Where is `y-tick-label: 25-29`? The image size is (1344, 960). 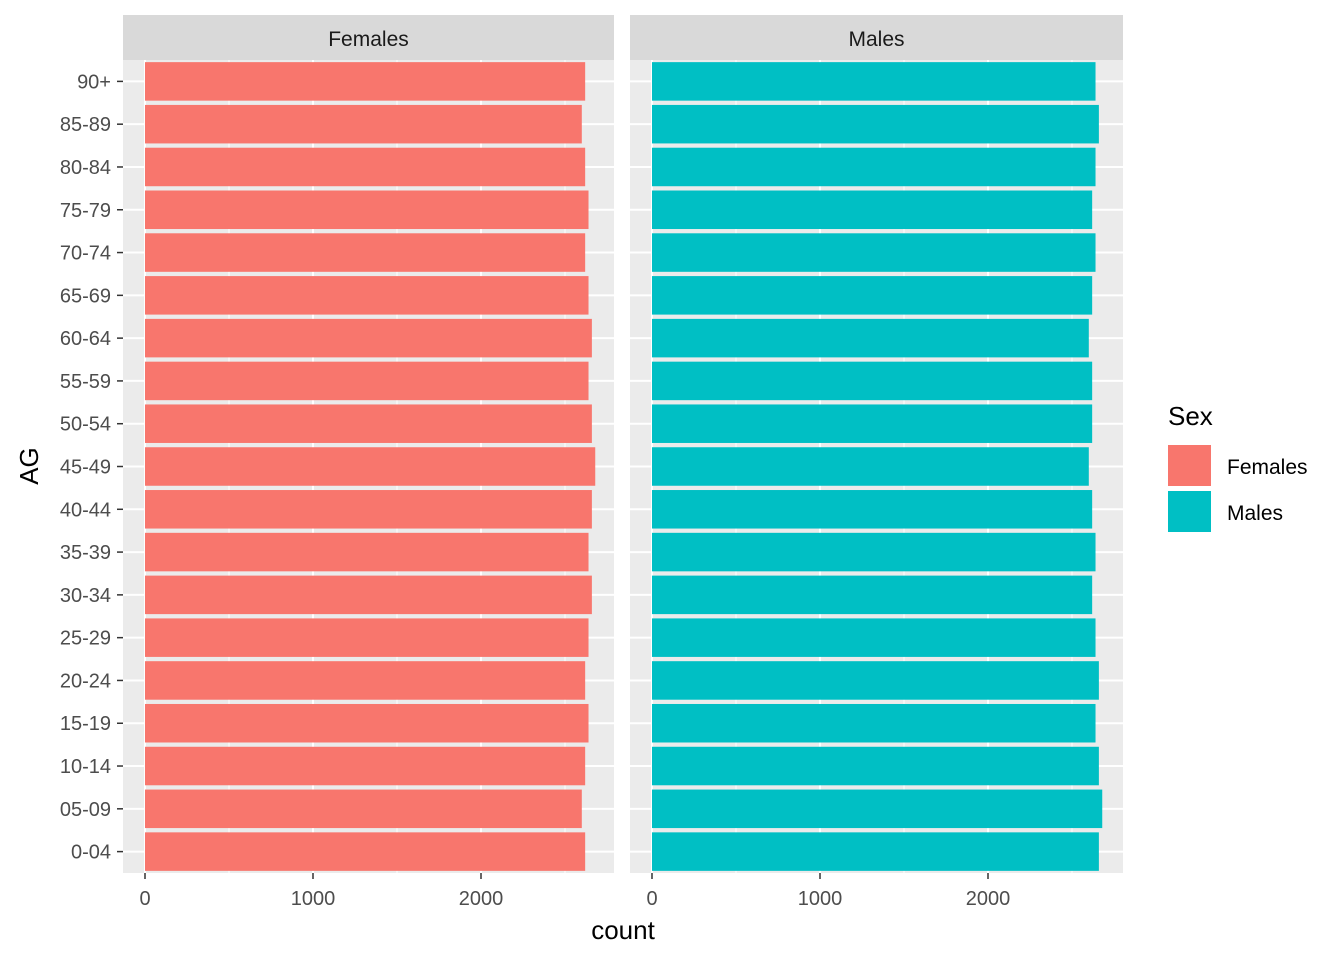
y-tick-label: 25-29 is located at coordinates (85, 639).